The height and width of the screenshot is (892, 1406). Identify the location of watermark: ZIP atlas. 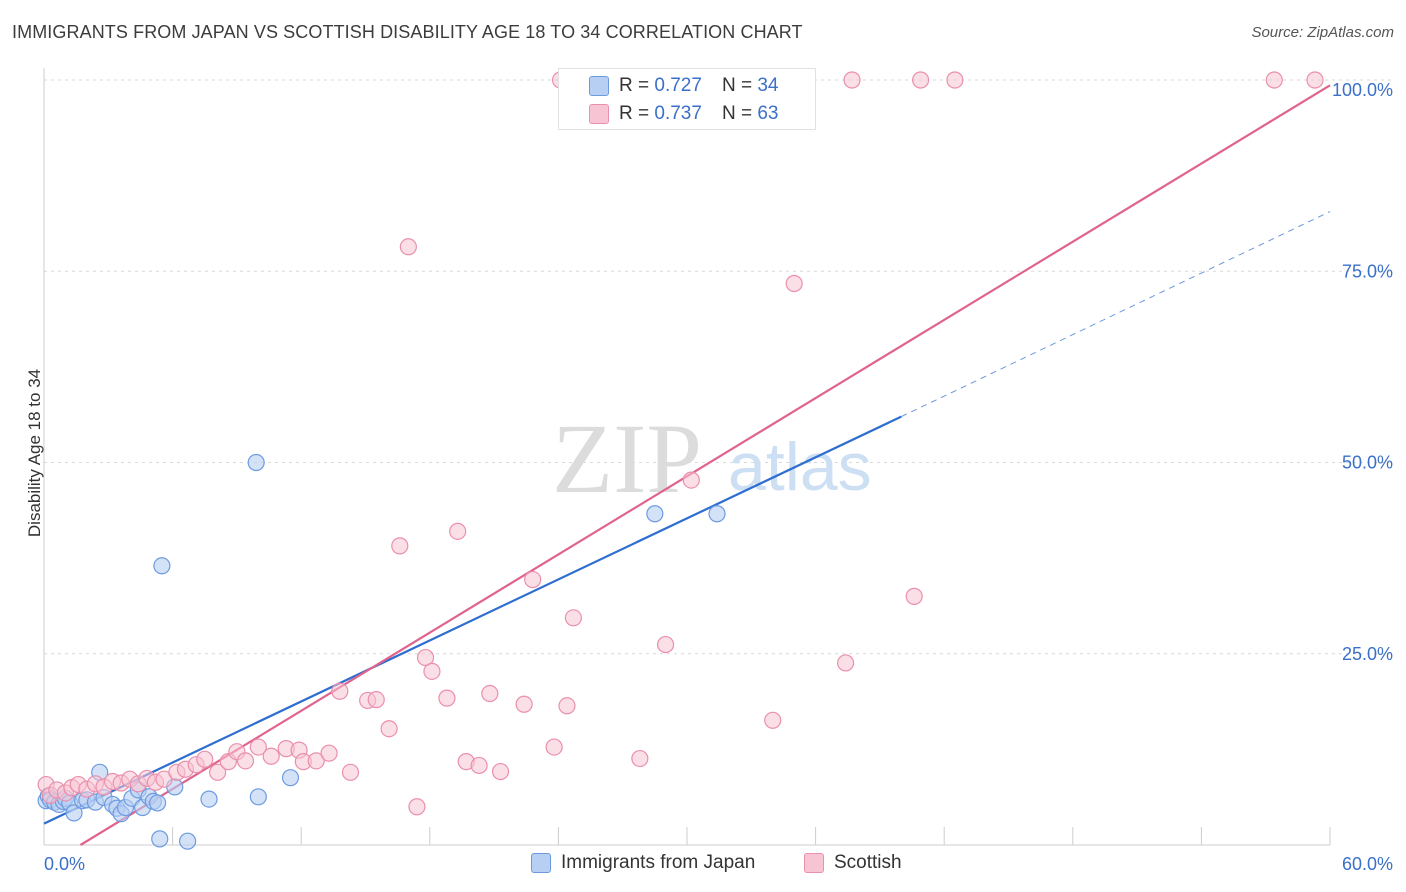
(712, 458).